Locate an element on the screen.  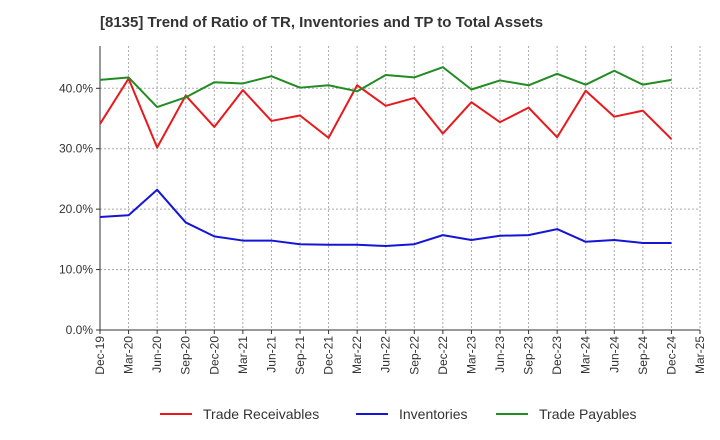
y-tick-label: 0.0% is located at coordinates (80, 330).